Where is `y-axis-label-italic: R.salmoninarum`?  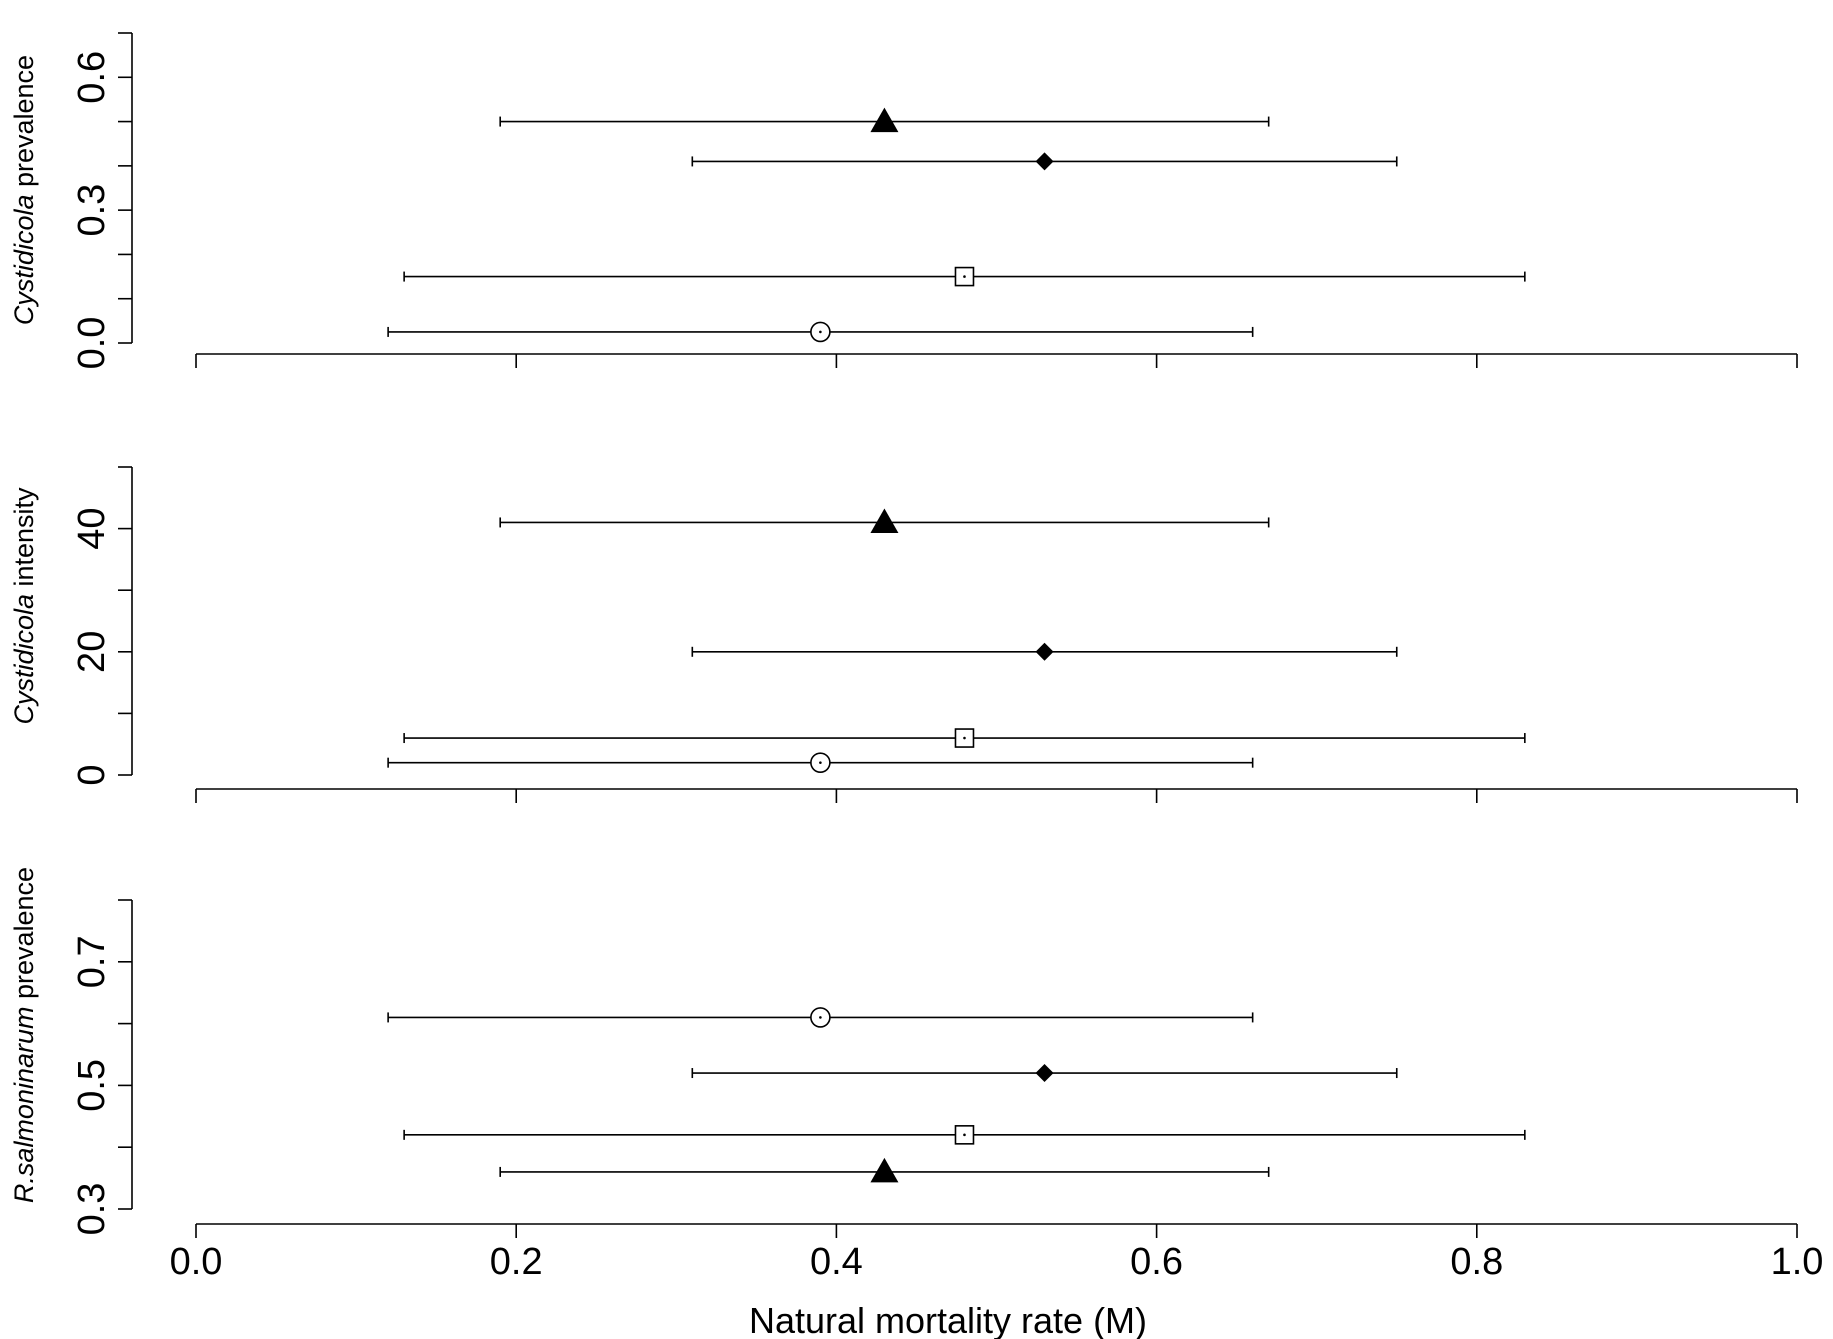
y-axis-label-italic: R.salmoninarum is located at coordinates (24, 1105).